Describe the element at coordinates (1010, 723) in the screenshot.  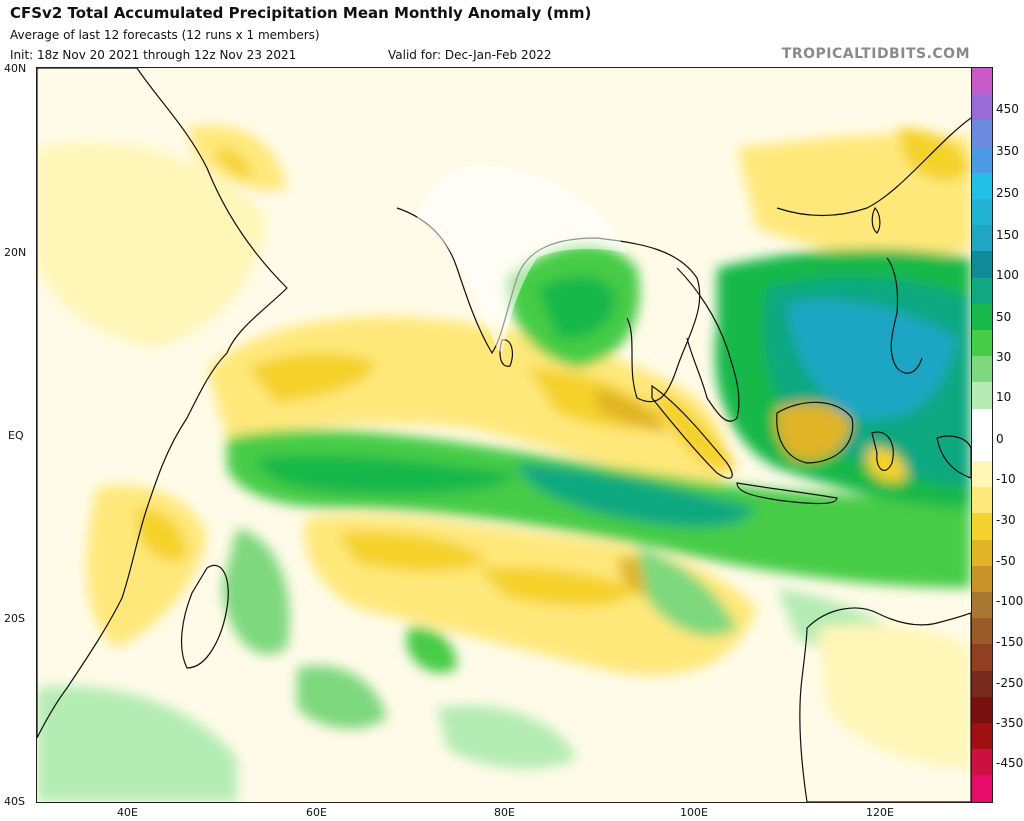
I see `colorbar-label-neg350: -350` at that location.